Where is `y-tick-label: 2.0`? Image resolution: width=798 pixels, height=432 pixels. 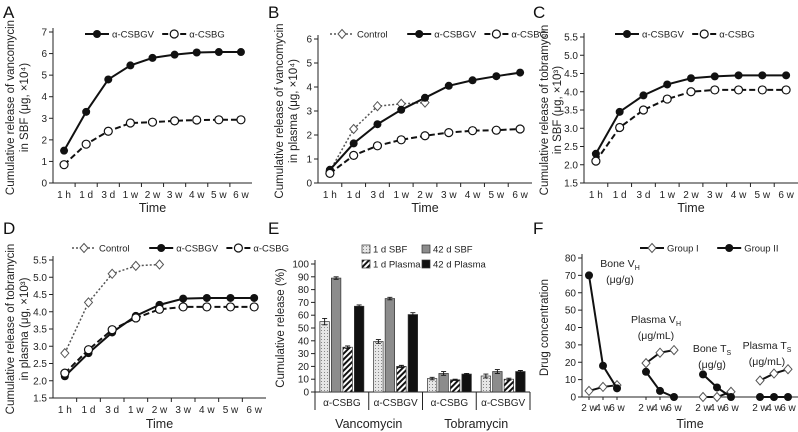
y-tick-label: 2.0 is located at coordinates (571, 165).